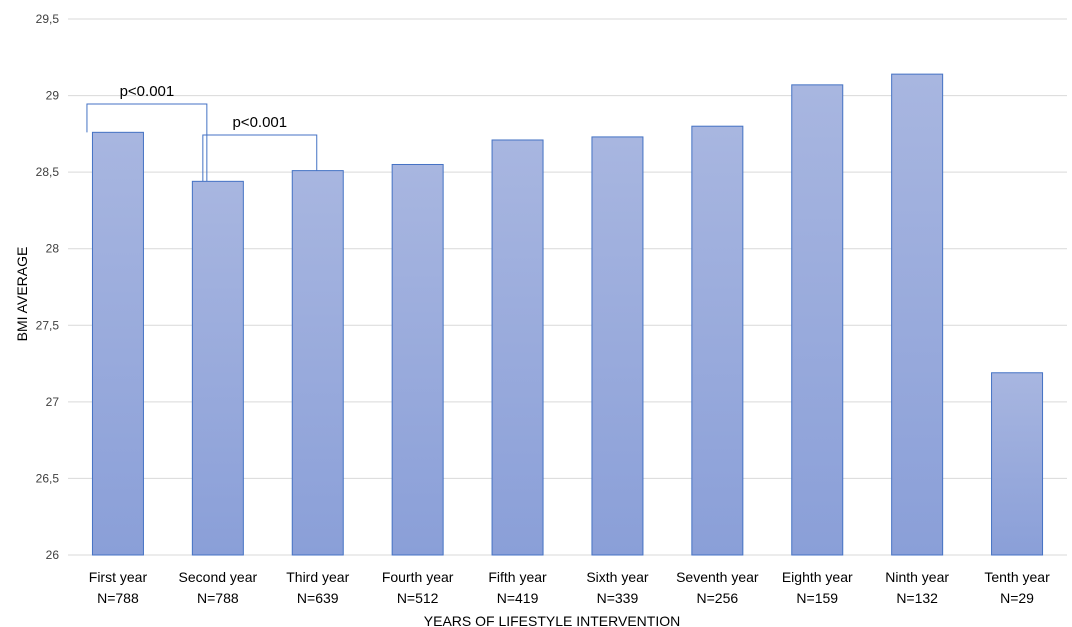 Image resolution: width=1072 pixels, height=627 pixels. I want to click on x-tick-label: Second year, so click(218, 577).